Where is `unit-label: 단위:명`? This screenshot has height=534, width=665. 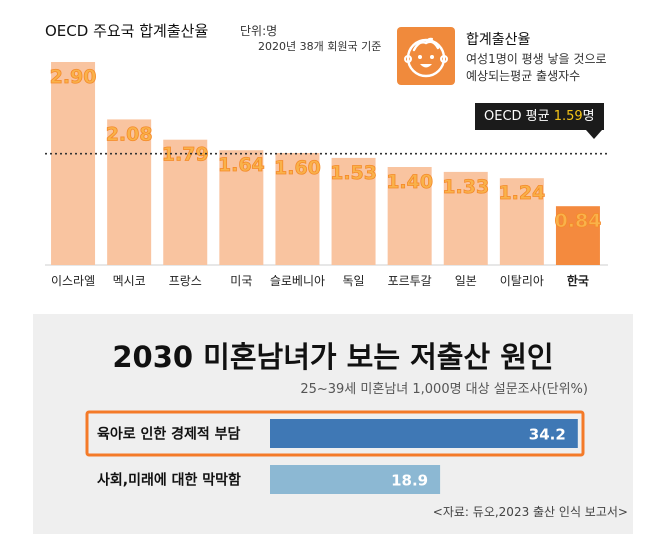
unit-label: 단위:명 is located at coordinates (259, 31).